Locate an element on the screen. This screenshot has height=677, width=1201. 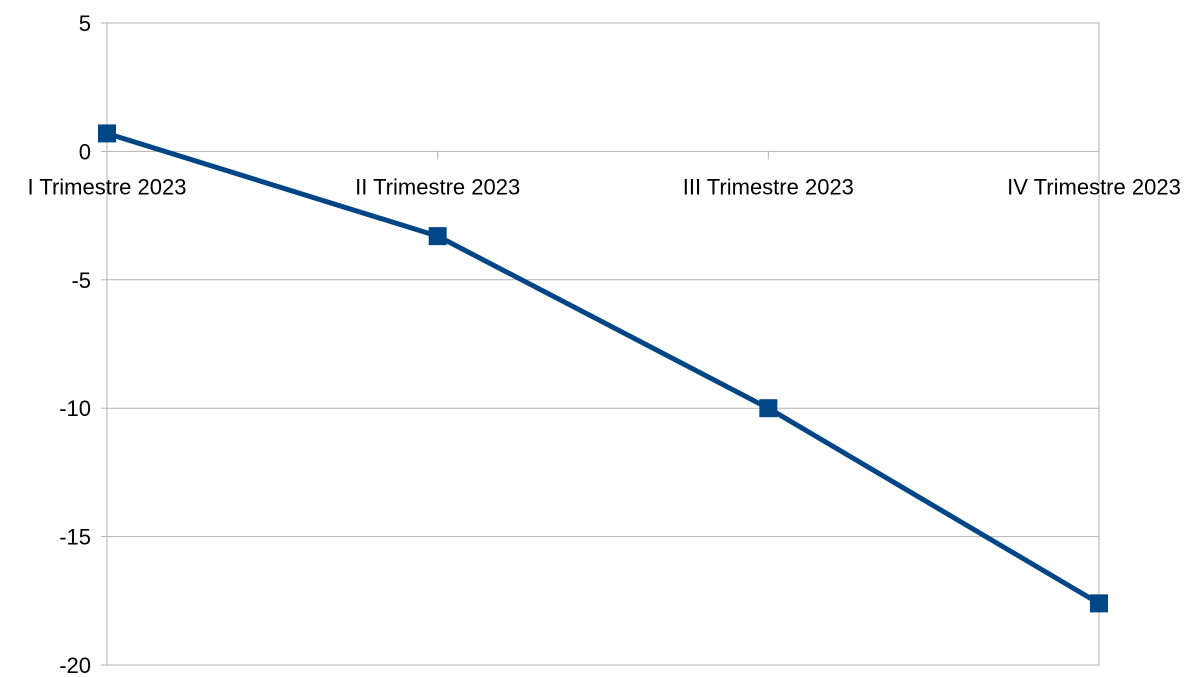
x-tick-label: IV Trimestre 2023 is located at coordinates (1094, 186).